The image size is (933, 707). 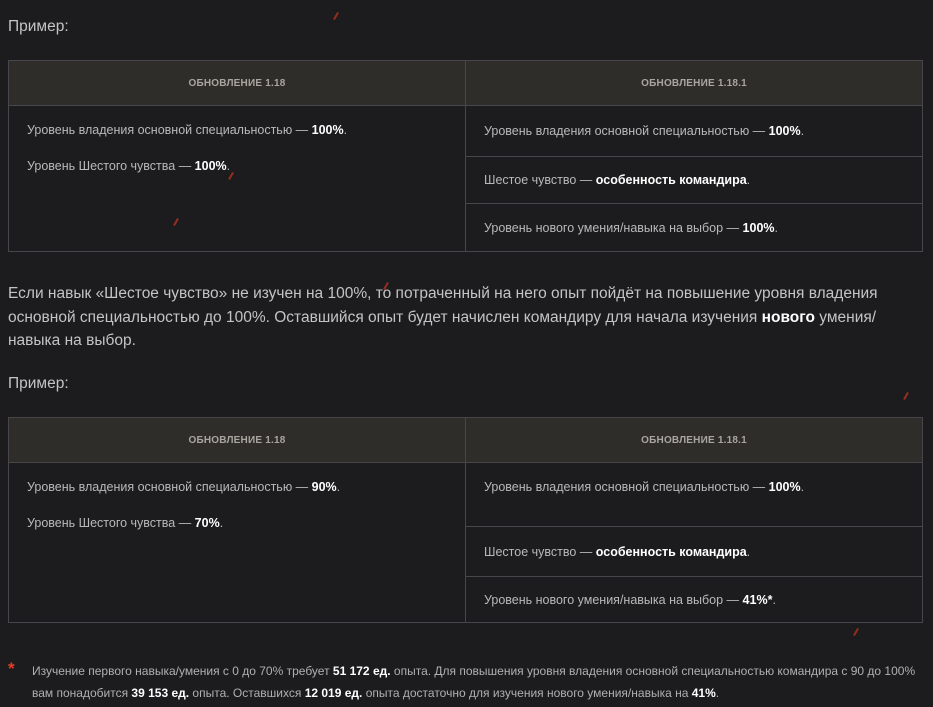 What do you see at coordinates (129, 166) in the screenshot?
I see `cell-line: Уровень Шестого чувства — 100%.` at bounding box center [129, 166].